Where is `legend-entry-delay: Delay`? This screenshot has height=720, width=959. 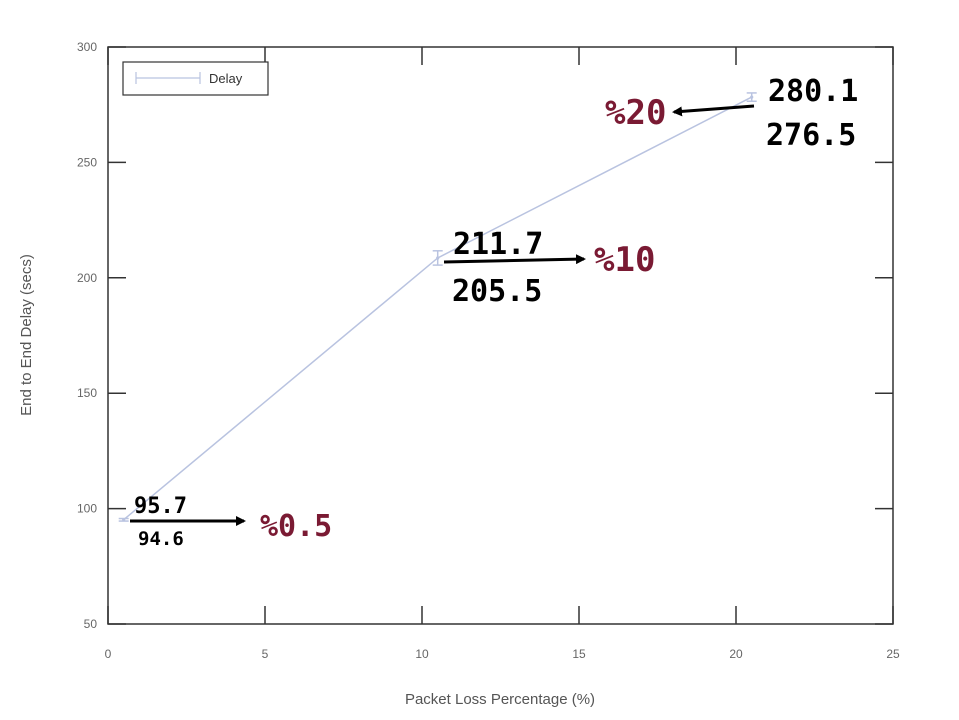 legend-entry-delay: Delay is located at coordinates (226, 78).